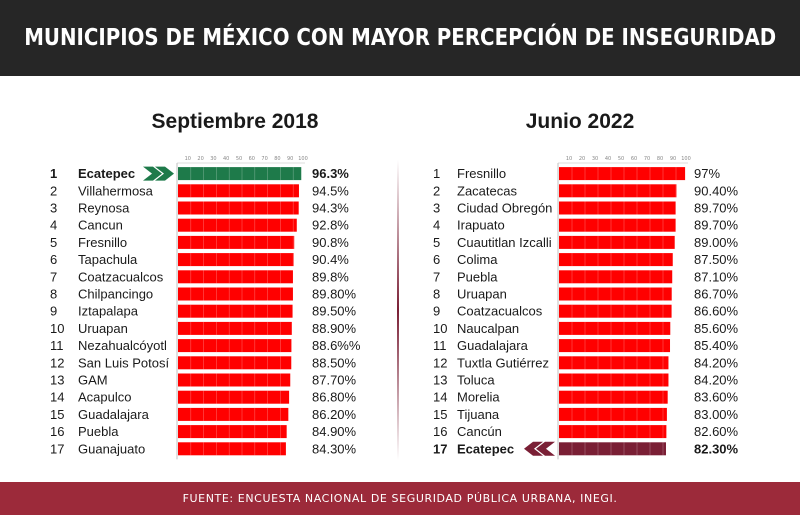 This screenshot has height=515, width=800. What do you see at coordinates (334, 294) in the screenshot?
I see `value-label: 89.80%` at bounding box center [334, 294].